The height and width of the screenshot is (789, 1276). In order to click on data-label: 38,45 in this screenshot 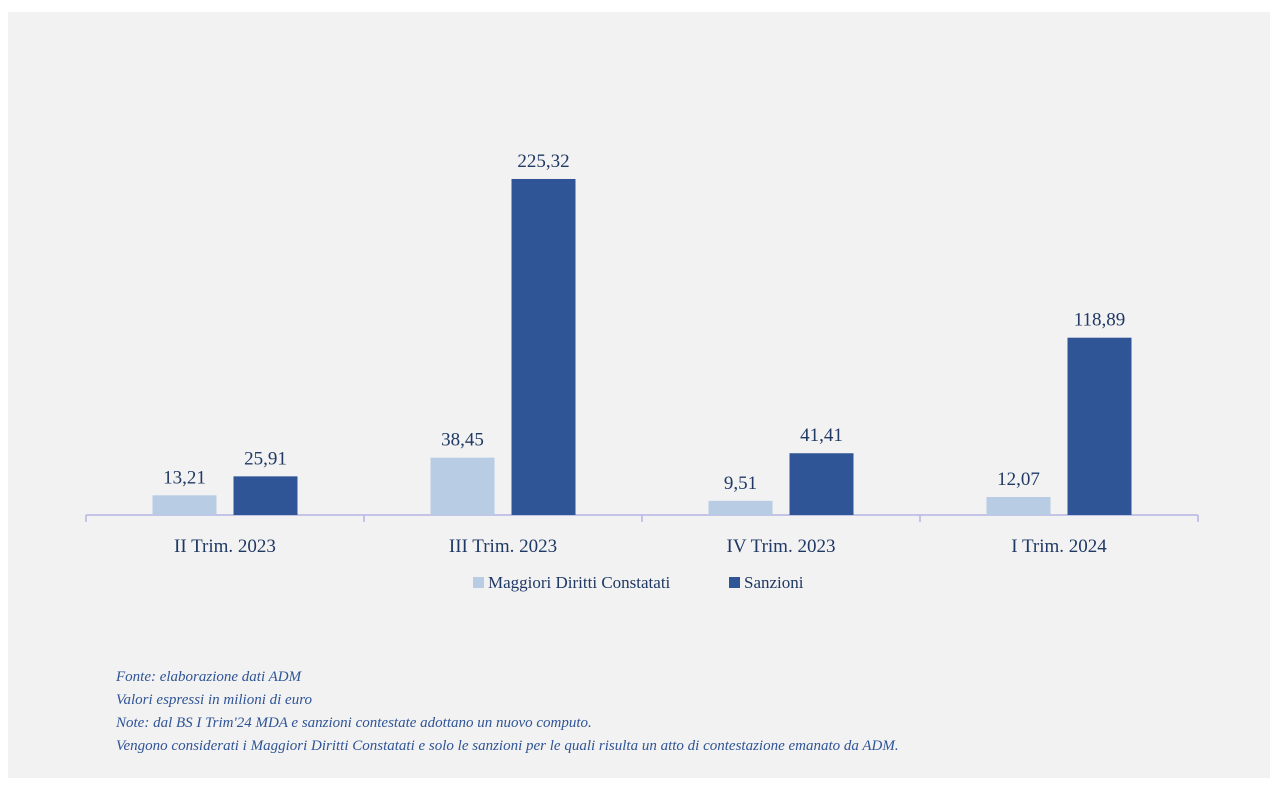, I will do `click(462, 440)`.